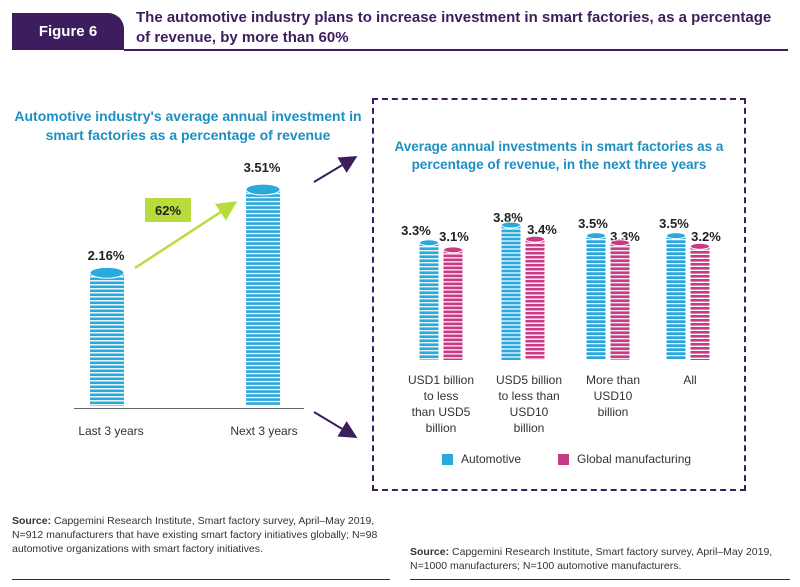 This screenshot has height=587, width=800. Describe the element at coordinates (262, 167) in the screenshot. I see `left-value-label-1: 3.51%` at that location.